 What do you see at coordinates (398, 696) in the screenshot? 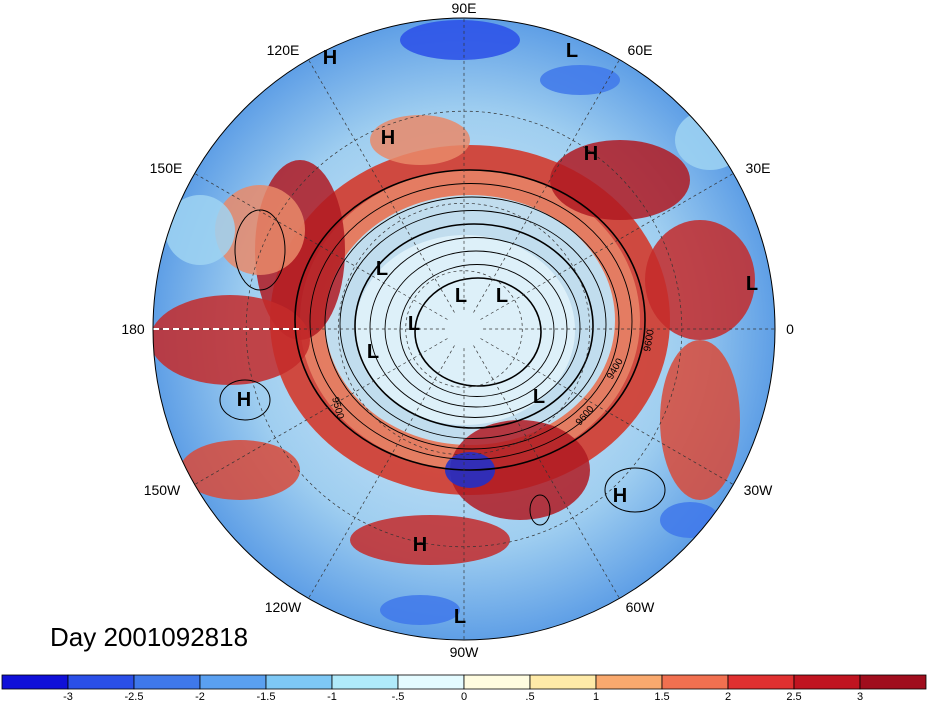
I see `colorbar-tick-label: -.5` at bounding box center [398, 696].